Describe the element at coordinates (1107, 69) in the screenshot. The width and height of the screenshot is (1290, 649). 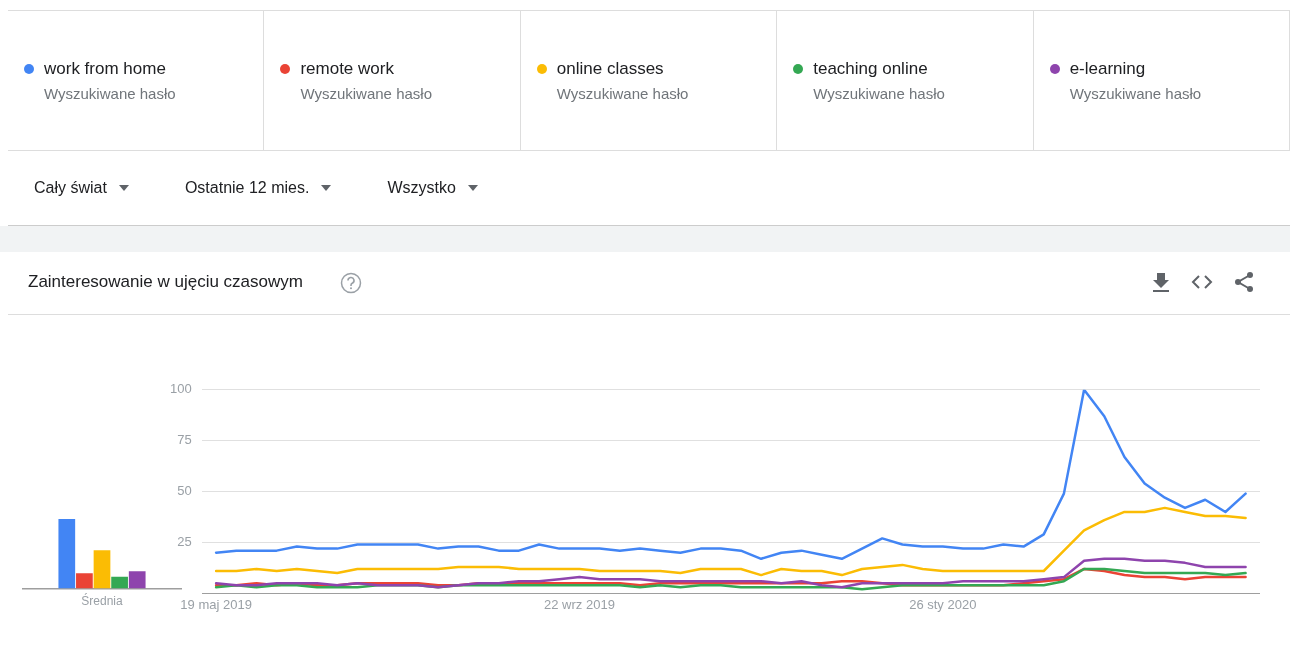
I see `legend-label: e-learning` at that location.